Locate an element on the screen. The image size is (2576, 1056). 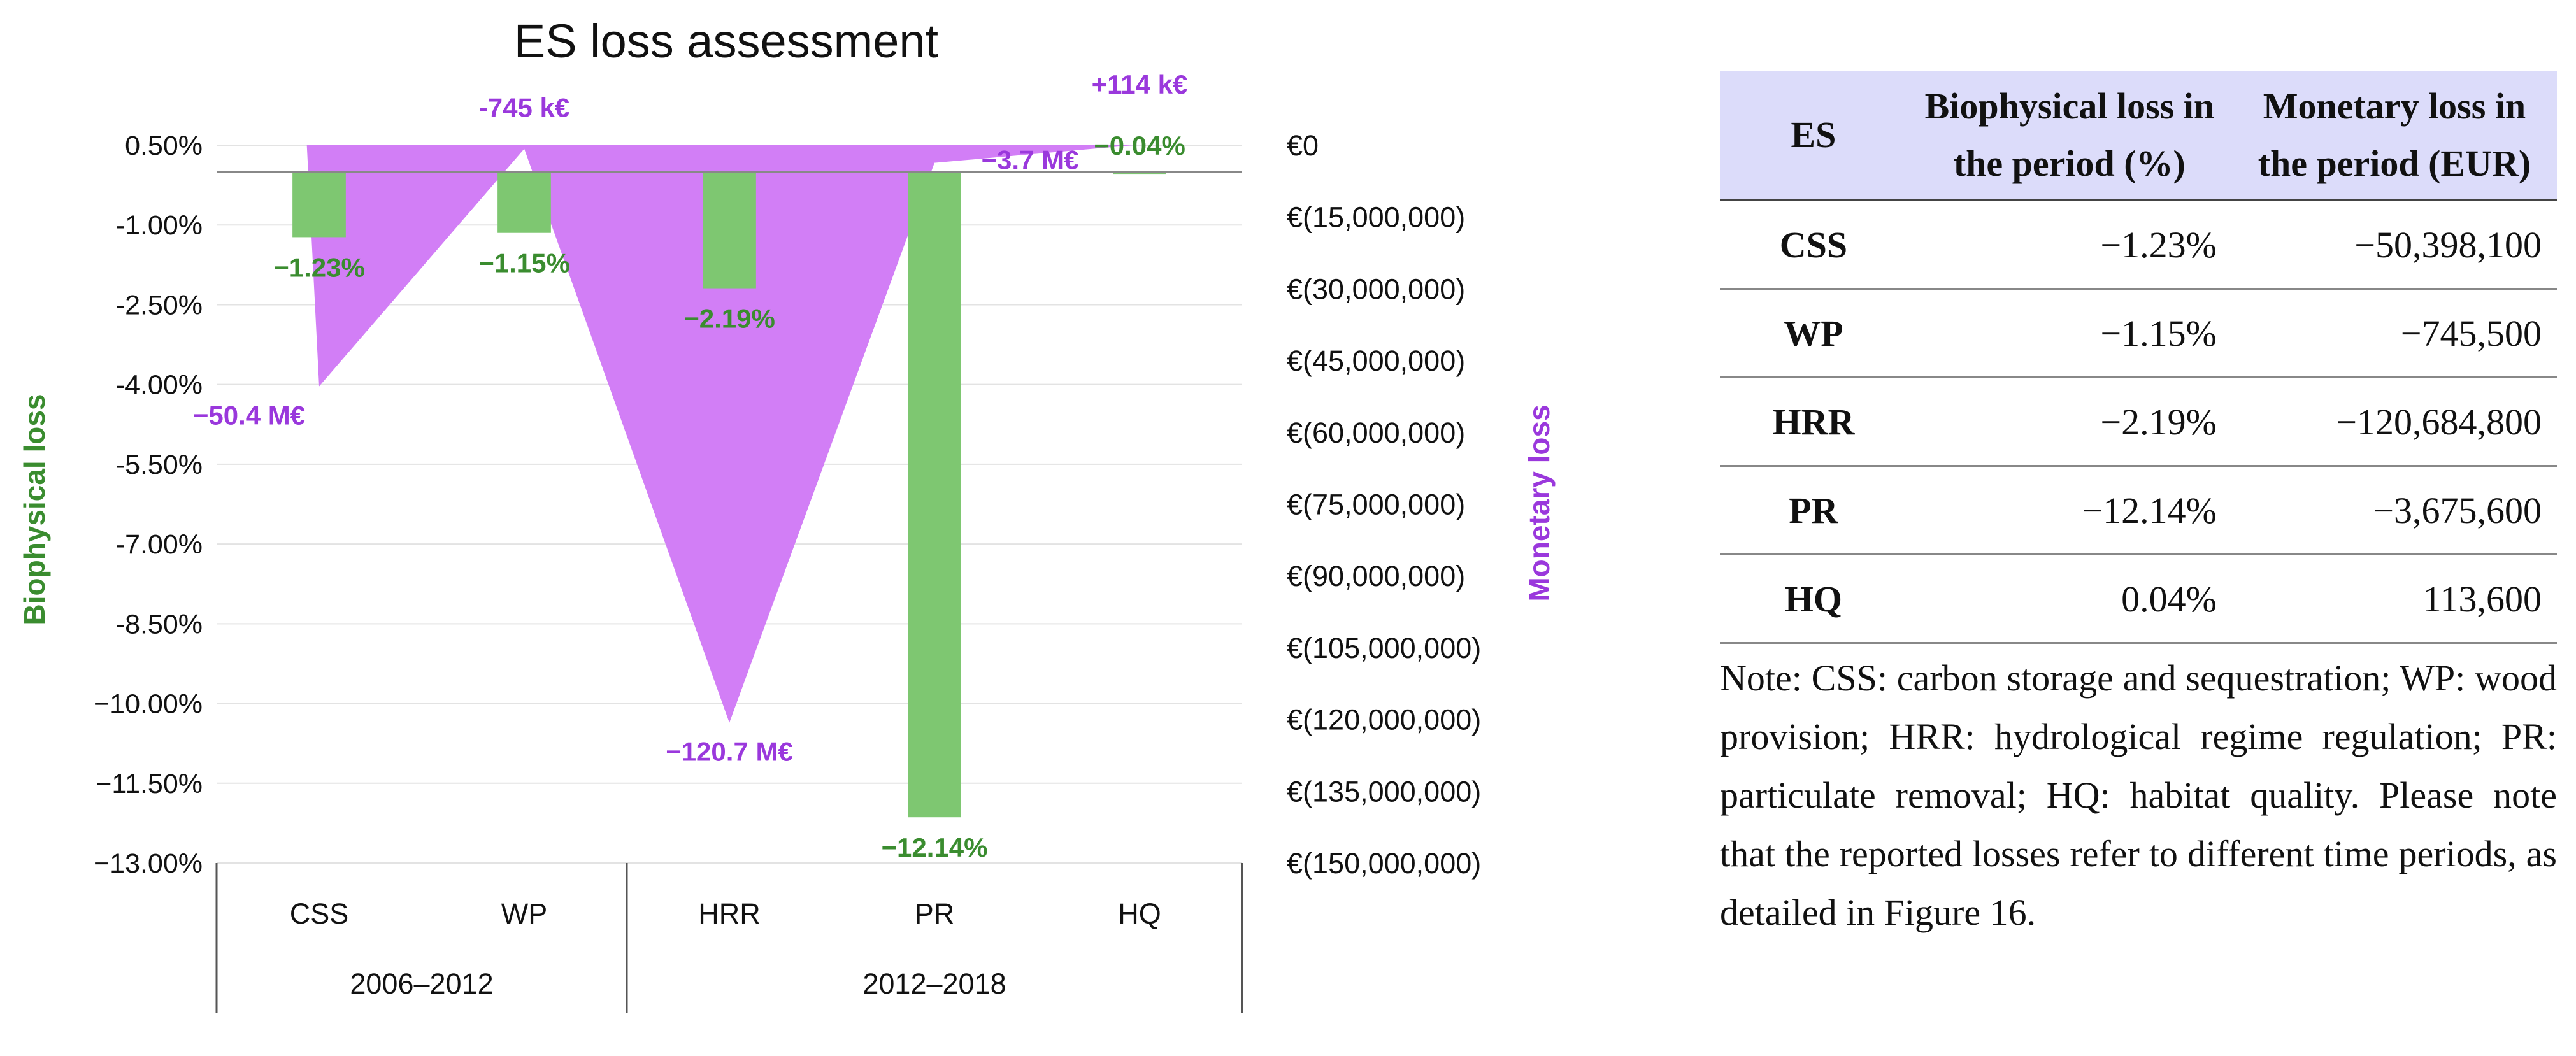
category-label: WP is located at coordinates (524, 913).